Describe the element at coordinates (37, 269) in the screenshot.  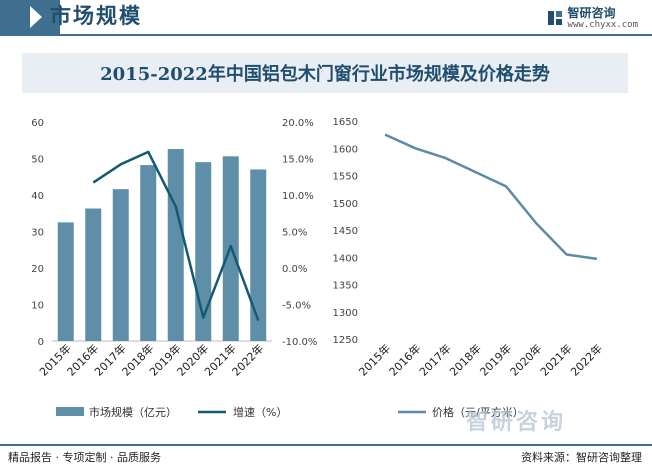
I see `left-axis-tick-label: 20` at that location.